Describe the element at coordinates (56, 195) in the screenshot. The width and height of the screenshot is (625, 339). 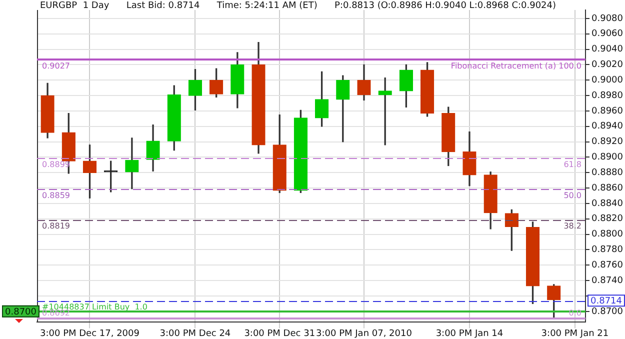
I see `ref-line-label: 0.8859` at that location.